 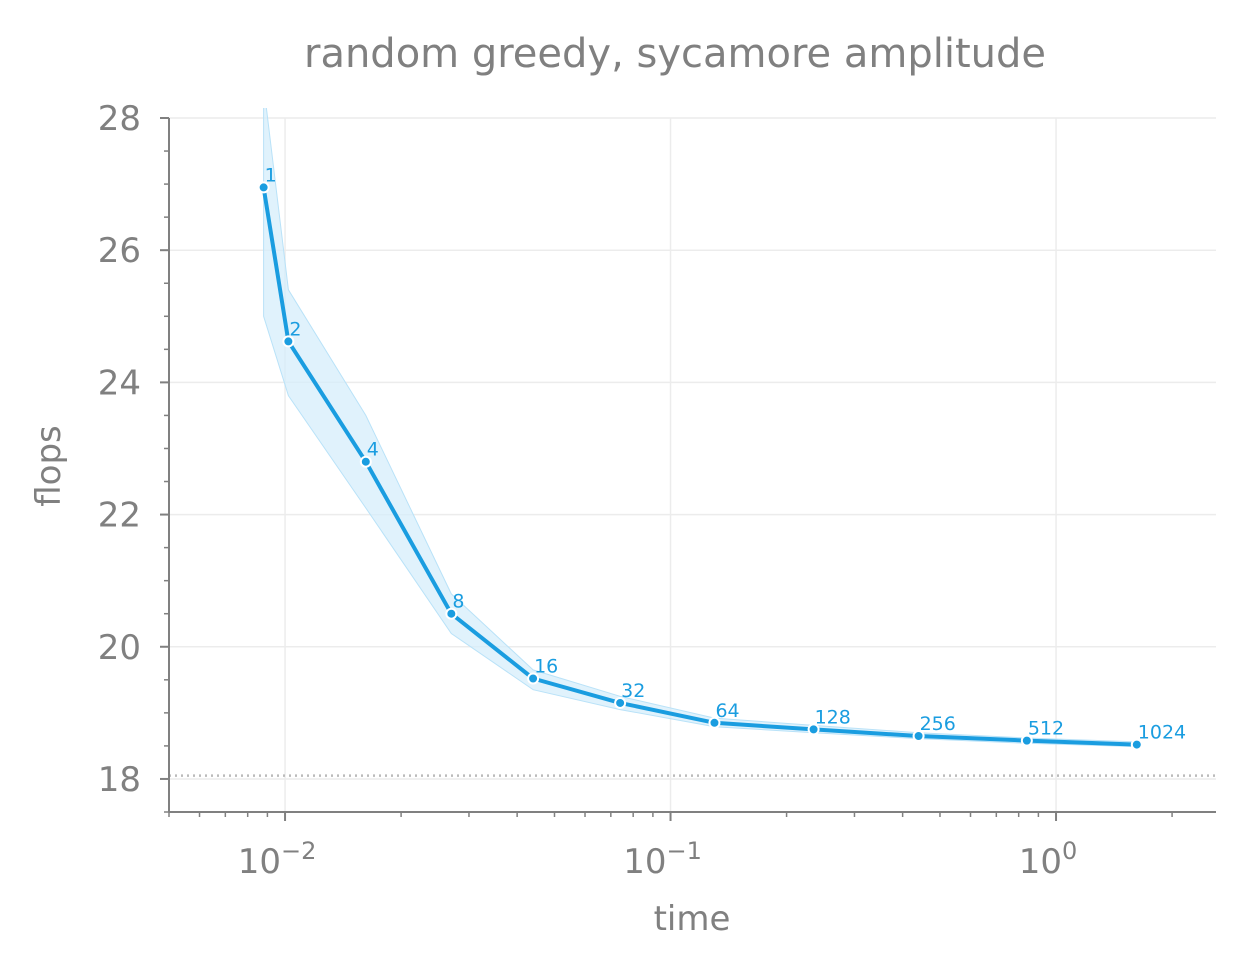 What do you see at coordinates (675, 54) in the screenshot?
I see `chart-title: random greedy, sycamore amplitude` at bounding box center [675, 54].